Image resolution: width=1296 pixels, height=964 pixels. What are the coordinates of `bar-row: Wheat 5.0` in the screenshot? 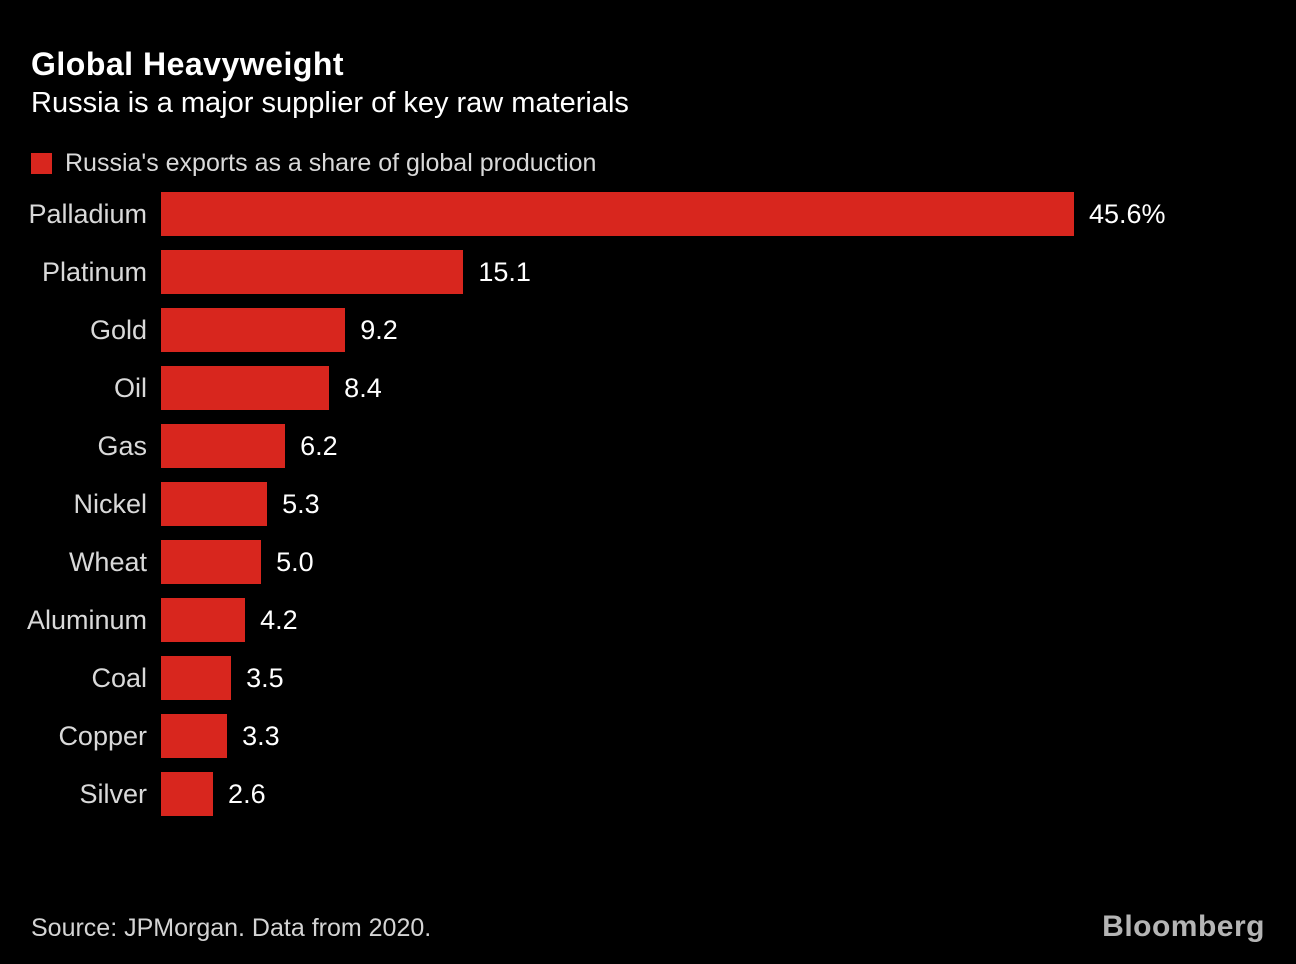 It's located at (648, 562).